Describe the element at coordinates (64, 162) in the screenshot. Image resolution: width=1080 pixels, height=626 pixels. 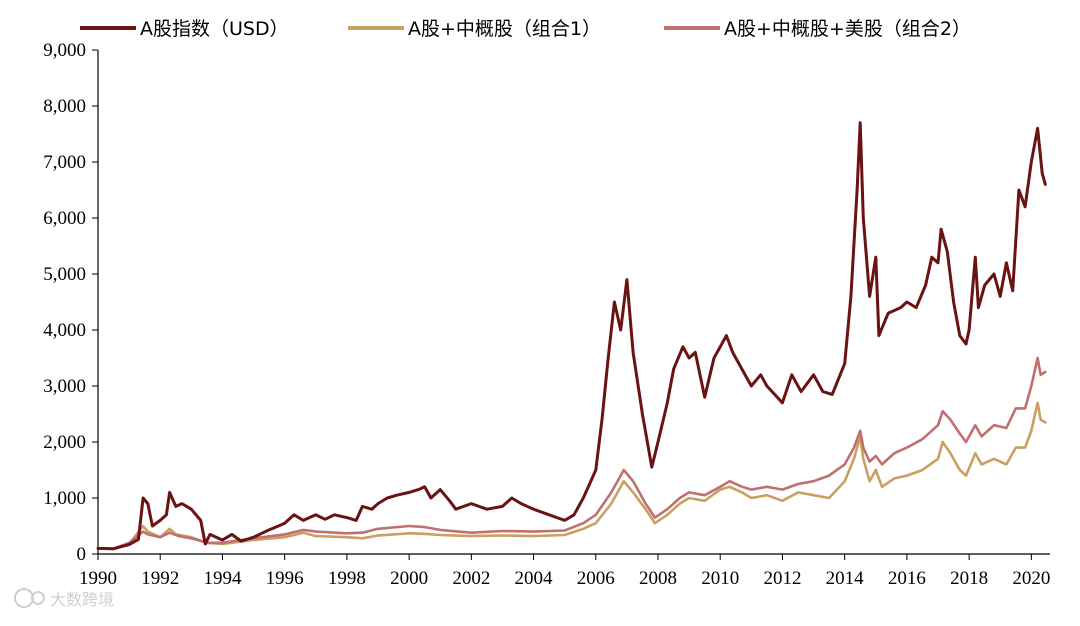
I see `y-tick-label: 7,000` at that location.